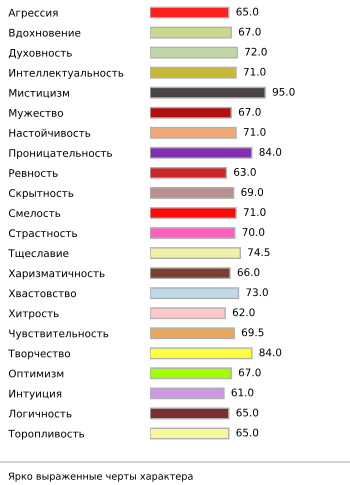 The image size is (350, 485). What do you see at coordinates (60, 154) in the screenshot?
I see `y-tick-label: Проницательность` at bounding box center [60, 154].